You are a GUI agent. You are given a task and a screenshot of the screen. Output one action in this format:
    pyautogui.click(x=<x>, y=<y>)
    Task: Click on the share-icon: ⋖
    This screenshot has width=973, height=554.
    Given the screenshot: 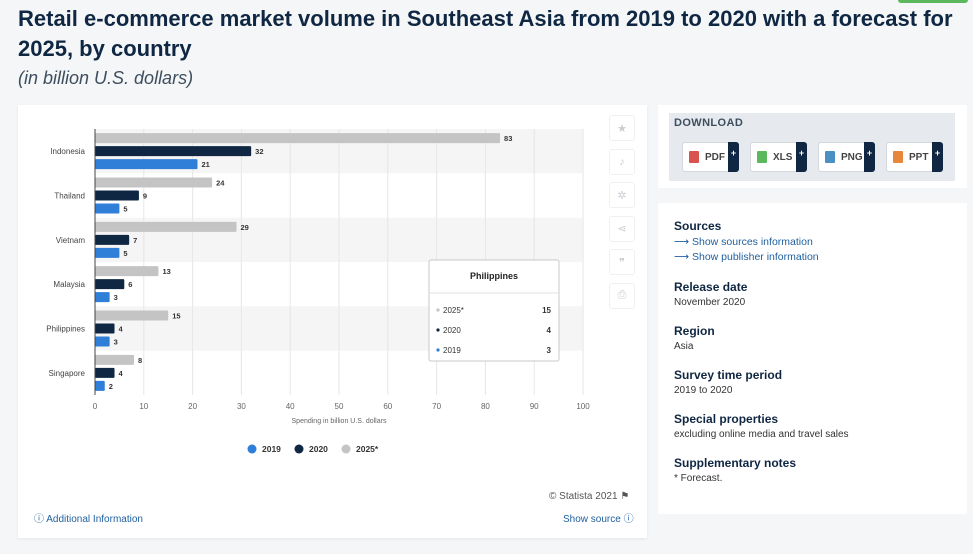 What is the action you would take?
    pyautogui.click(x=622, y=228)
    